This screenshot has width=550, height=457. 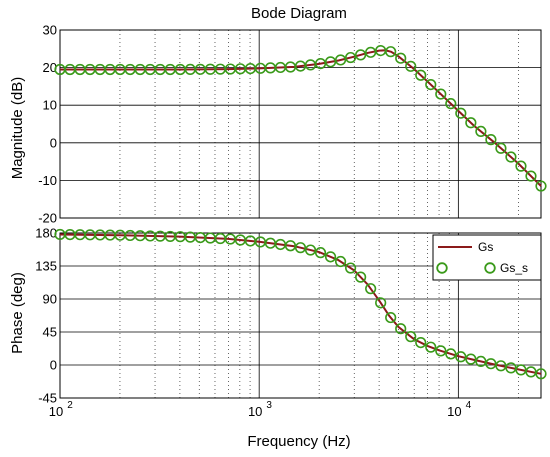 I want to click on frequency-xlabel: Frequency (Hz), so click(x=298, y=441).